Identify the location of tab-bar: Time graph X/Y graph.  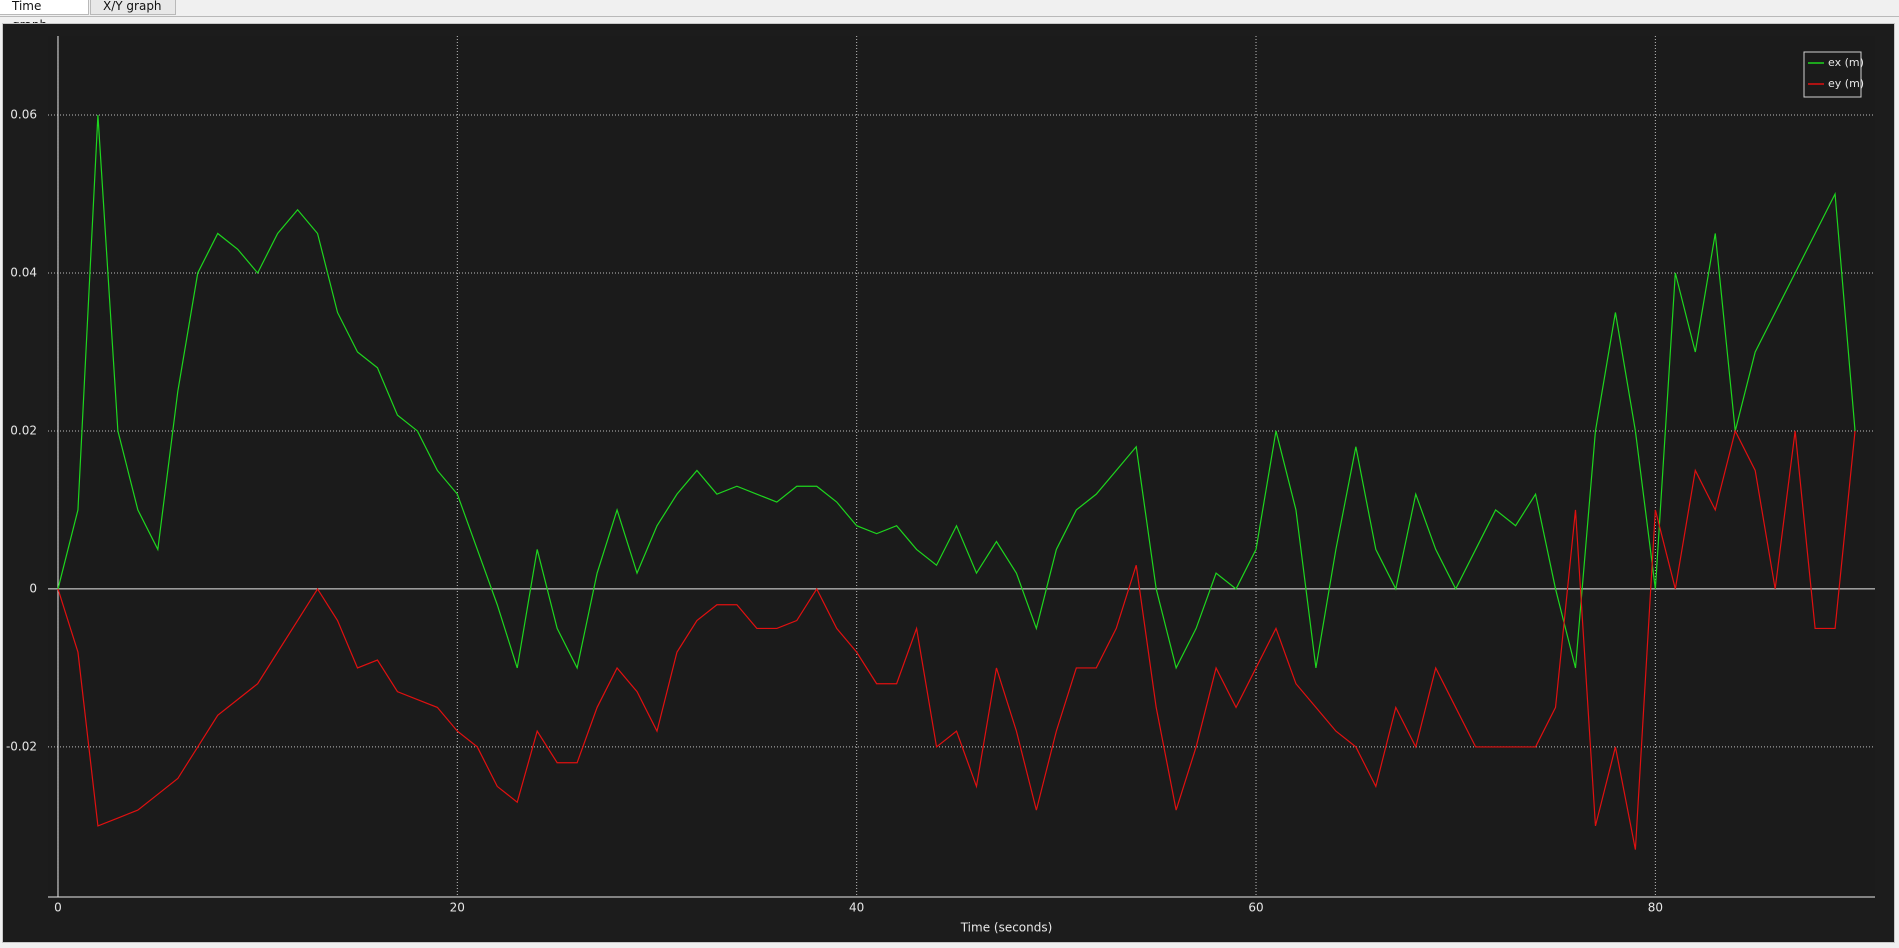
(949, 16).